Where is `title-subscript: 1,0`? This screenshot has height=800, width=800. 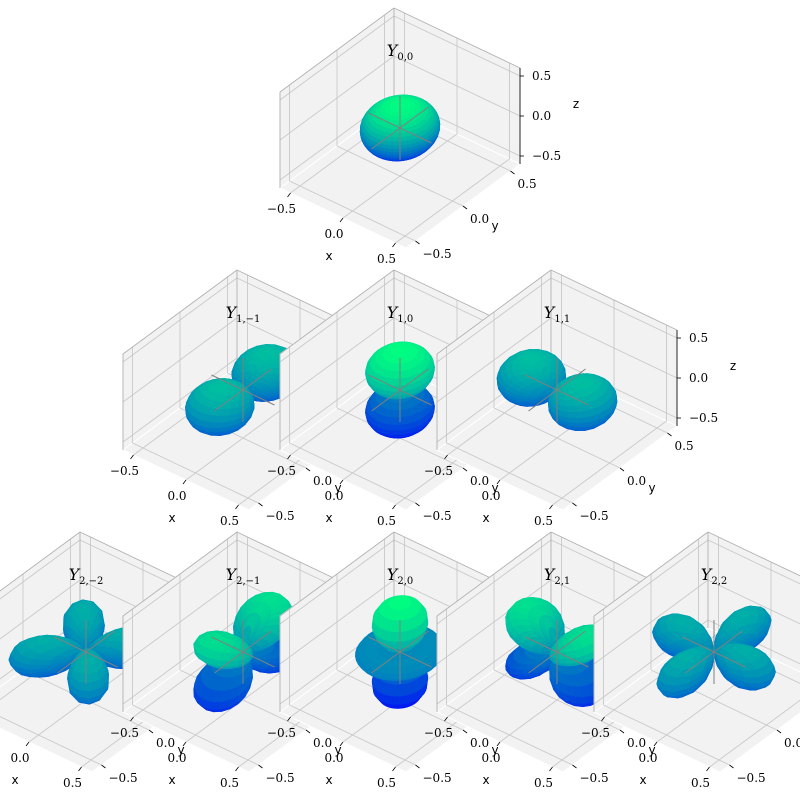 title-subscript: 1,0 is located at coordinates (405, 319).